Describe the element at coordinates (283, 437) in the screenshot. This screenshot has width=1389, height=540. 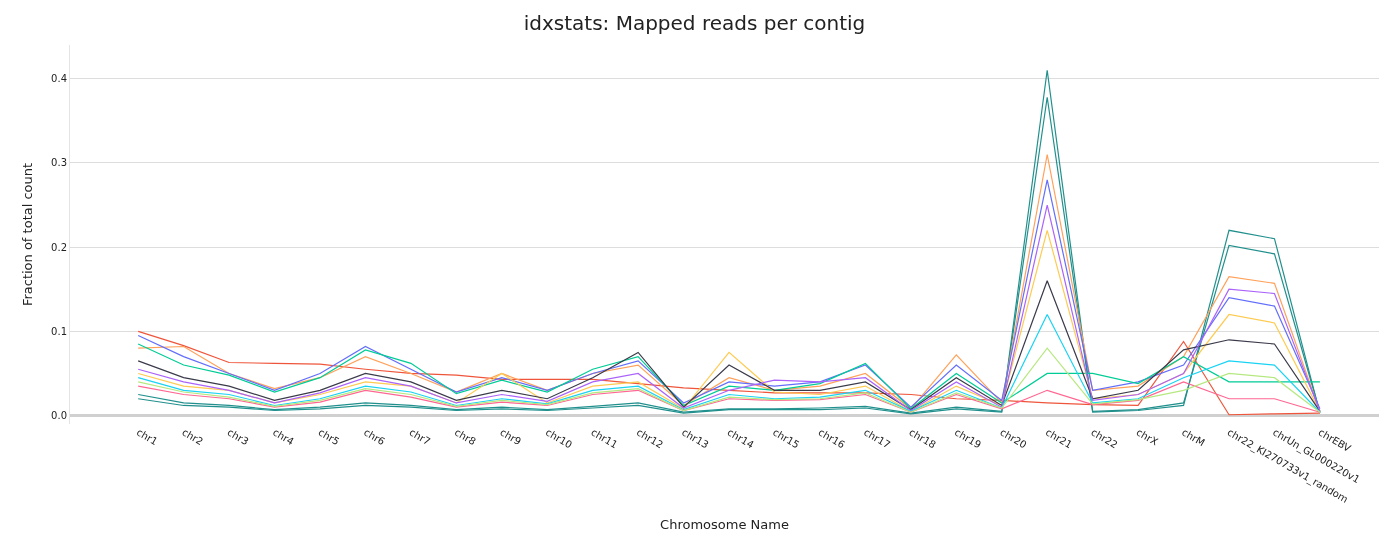
I see `x-tick-label: chr4` at that location.